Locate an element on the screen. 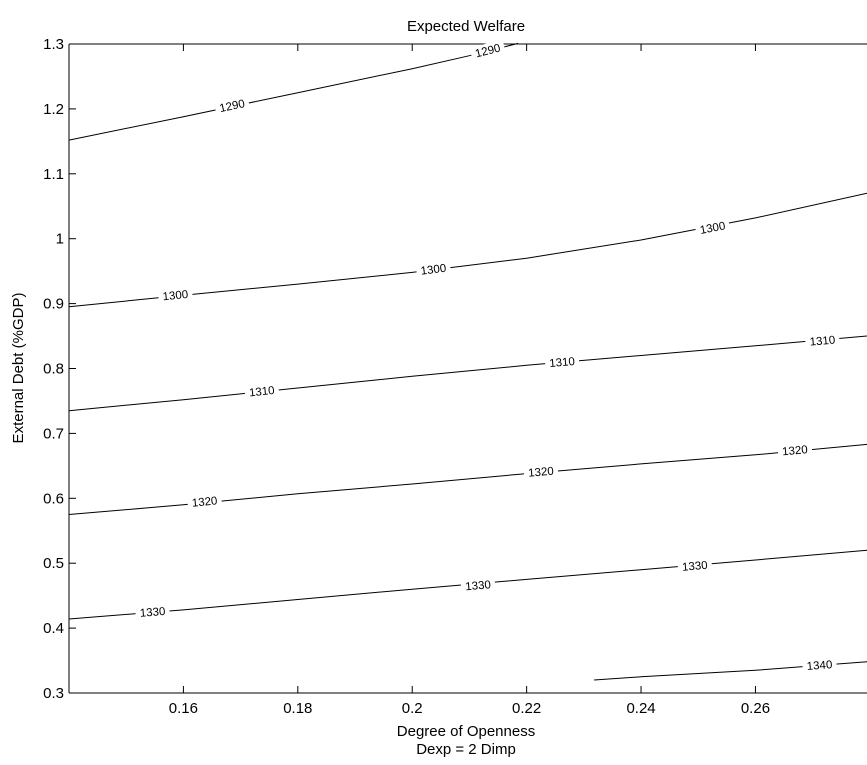 The height and width of the screenshot is (765, 867). y-tick-label: 1.1 is located at coordinates (53, 174).